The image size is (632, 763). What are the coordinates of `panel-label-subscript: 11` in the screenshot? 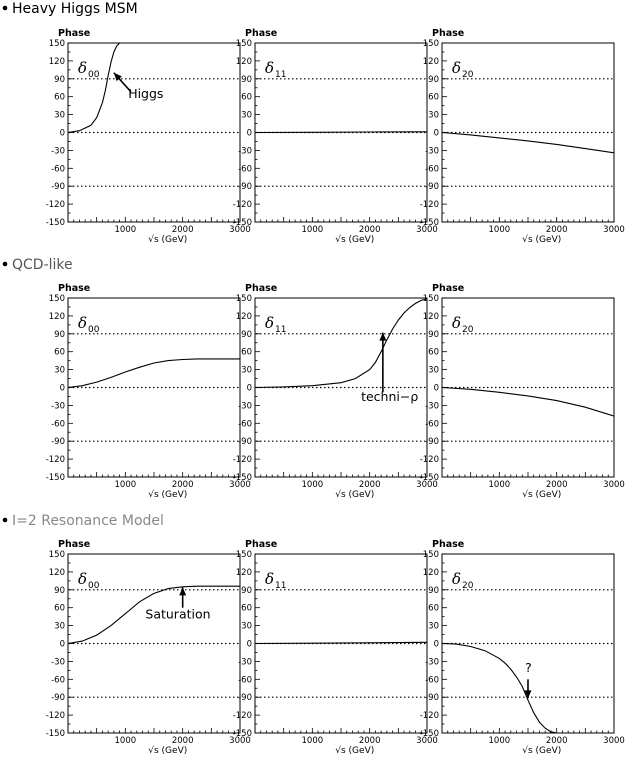 It's located at (280, 75).